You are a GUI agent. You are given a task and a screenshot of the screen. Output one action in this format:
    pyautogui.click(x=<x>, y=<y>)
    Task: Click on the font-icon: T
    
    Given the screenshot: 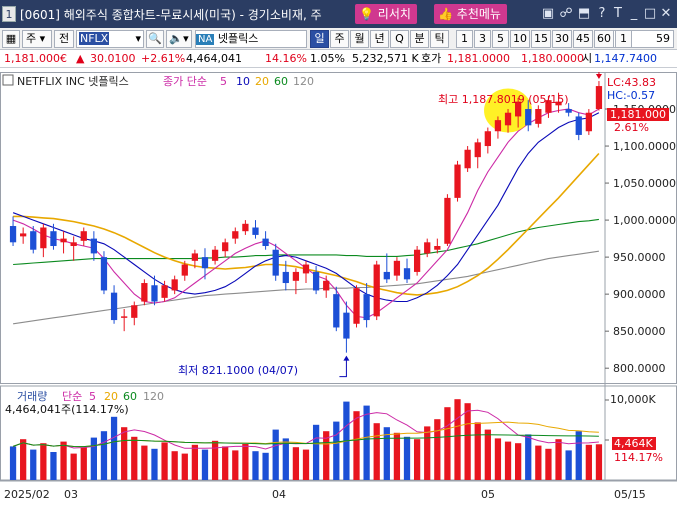 What is the action you would take?
    pyautogui.click(x=618, y=13)
    